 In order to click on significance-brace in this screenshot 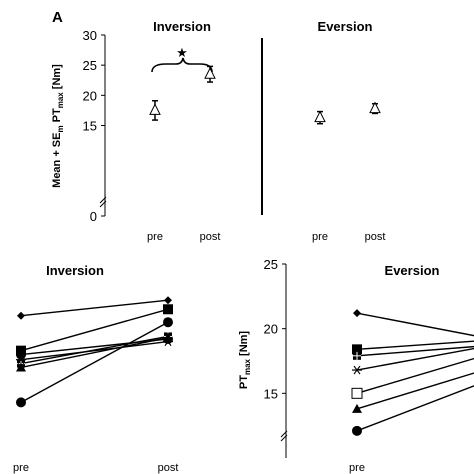, I will do `click(182, 65)`.